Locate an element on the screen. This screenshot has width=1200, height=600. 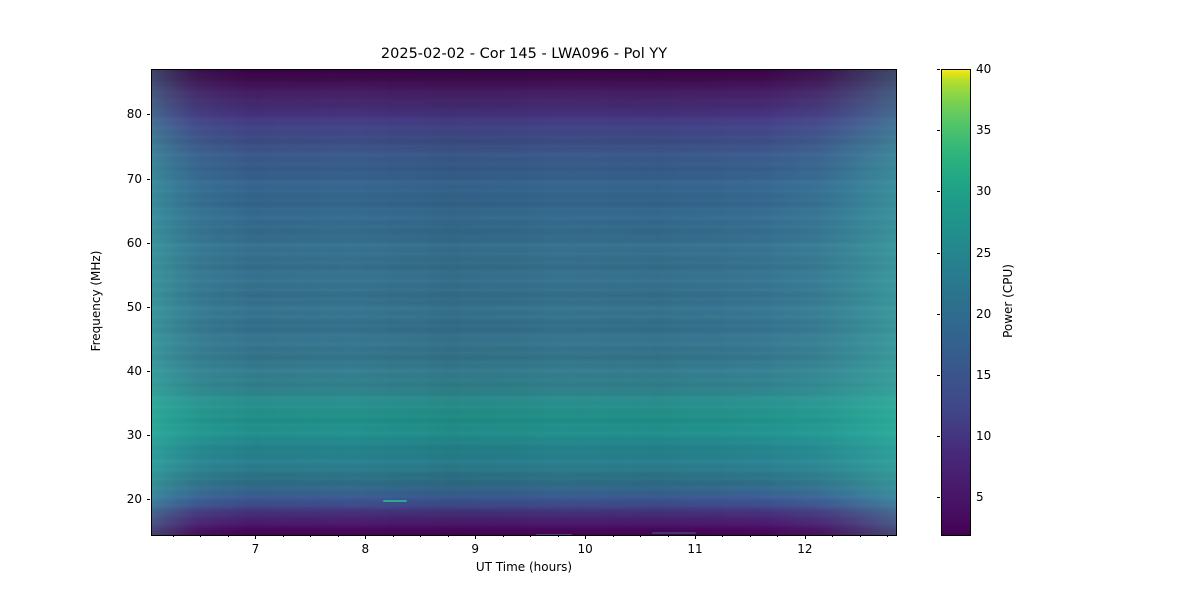
x-tick-label: 12 is located at coordinates (805, 549).